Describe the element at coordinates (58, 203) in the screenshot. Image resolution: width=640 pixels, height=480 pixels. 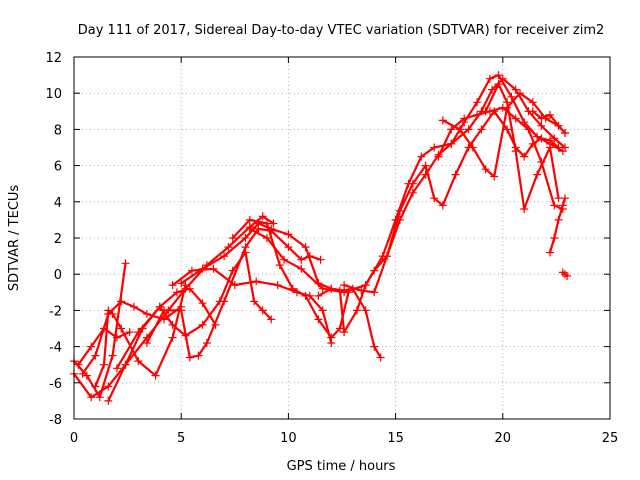
I see `y-tick-label: 4` at that location.